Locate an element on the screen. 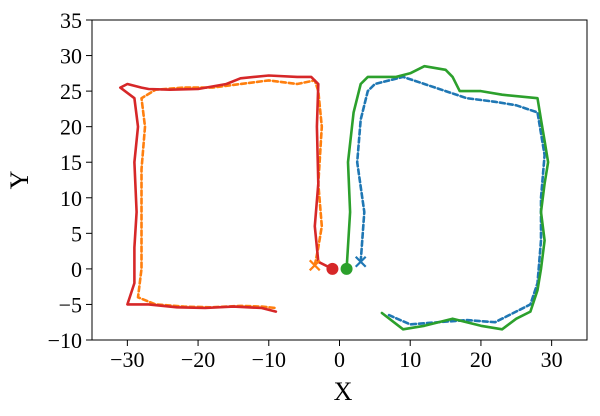 The height and width of the screenshot is (416, 600). x-tick-label: 0 is located at coordinates (339, 359).